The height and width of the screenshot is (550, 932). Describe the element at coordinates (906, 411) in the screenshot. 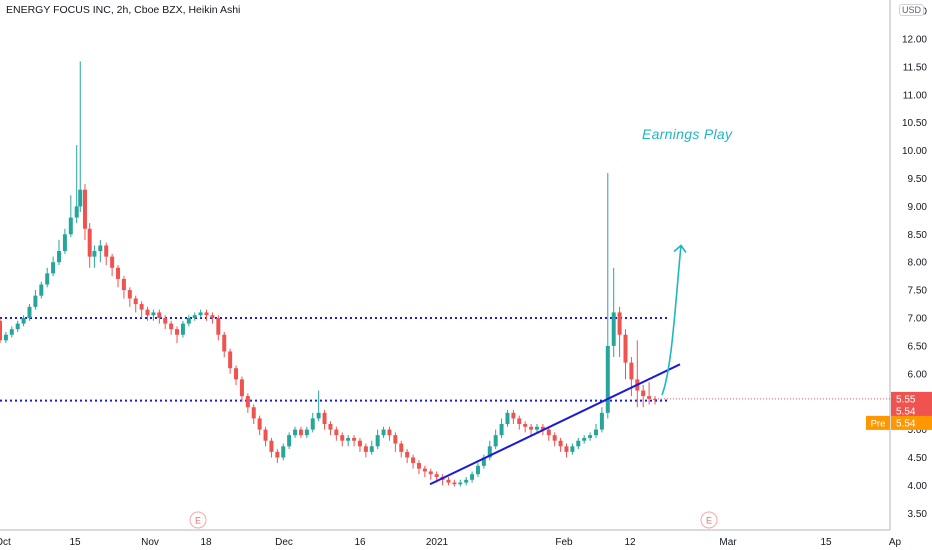

I see `price-label: 5.54` at that location.